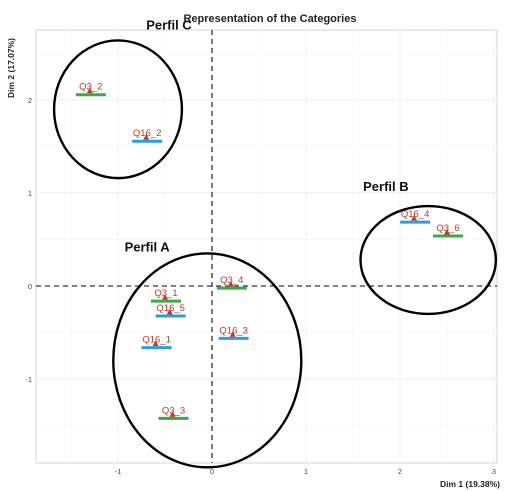  What do you see at coordinates (30, 286) in the screenshot?
I see `y-tick-label: 0` at bounding box center [30, 286].